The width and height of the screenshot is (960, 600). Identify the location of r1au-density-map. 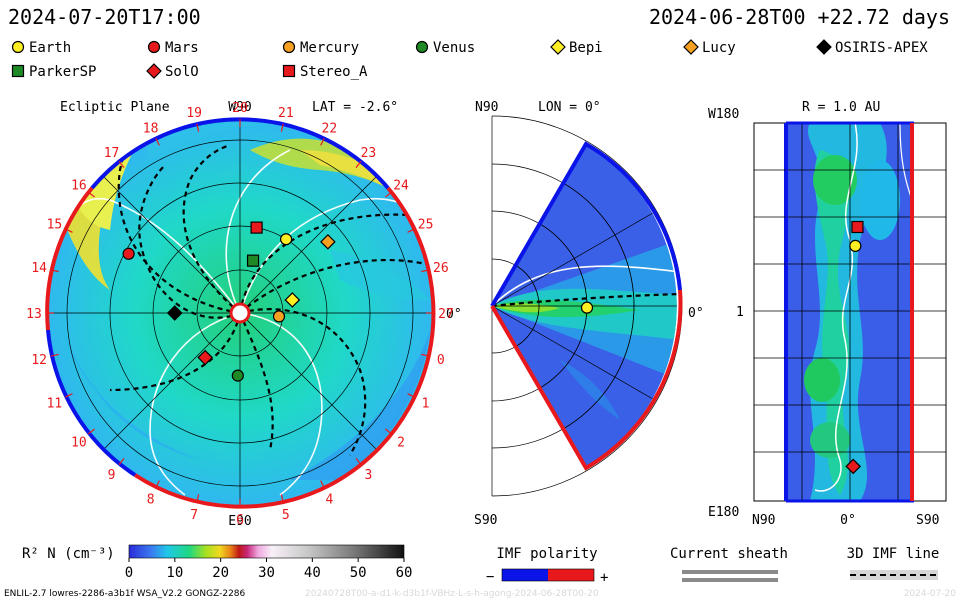
(850, 312).